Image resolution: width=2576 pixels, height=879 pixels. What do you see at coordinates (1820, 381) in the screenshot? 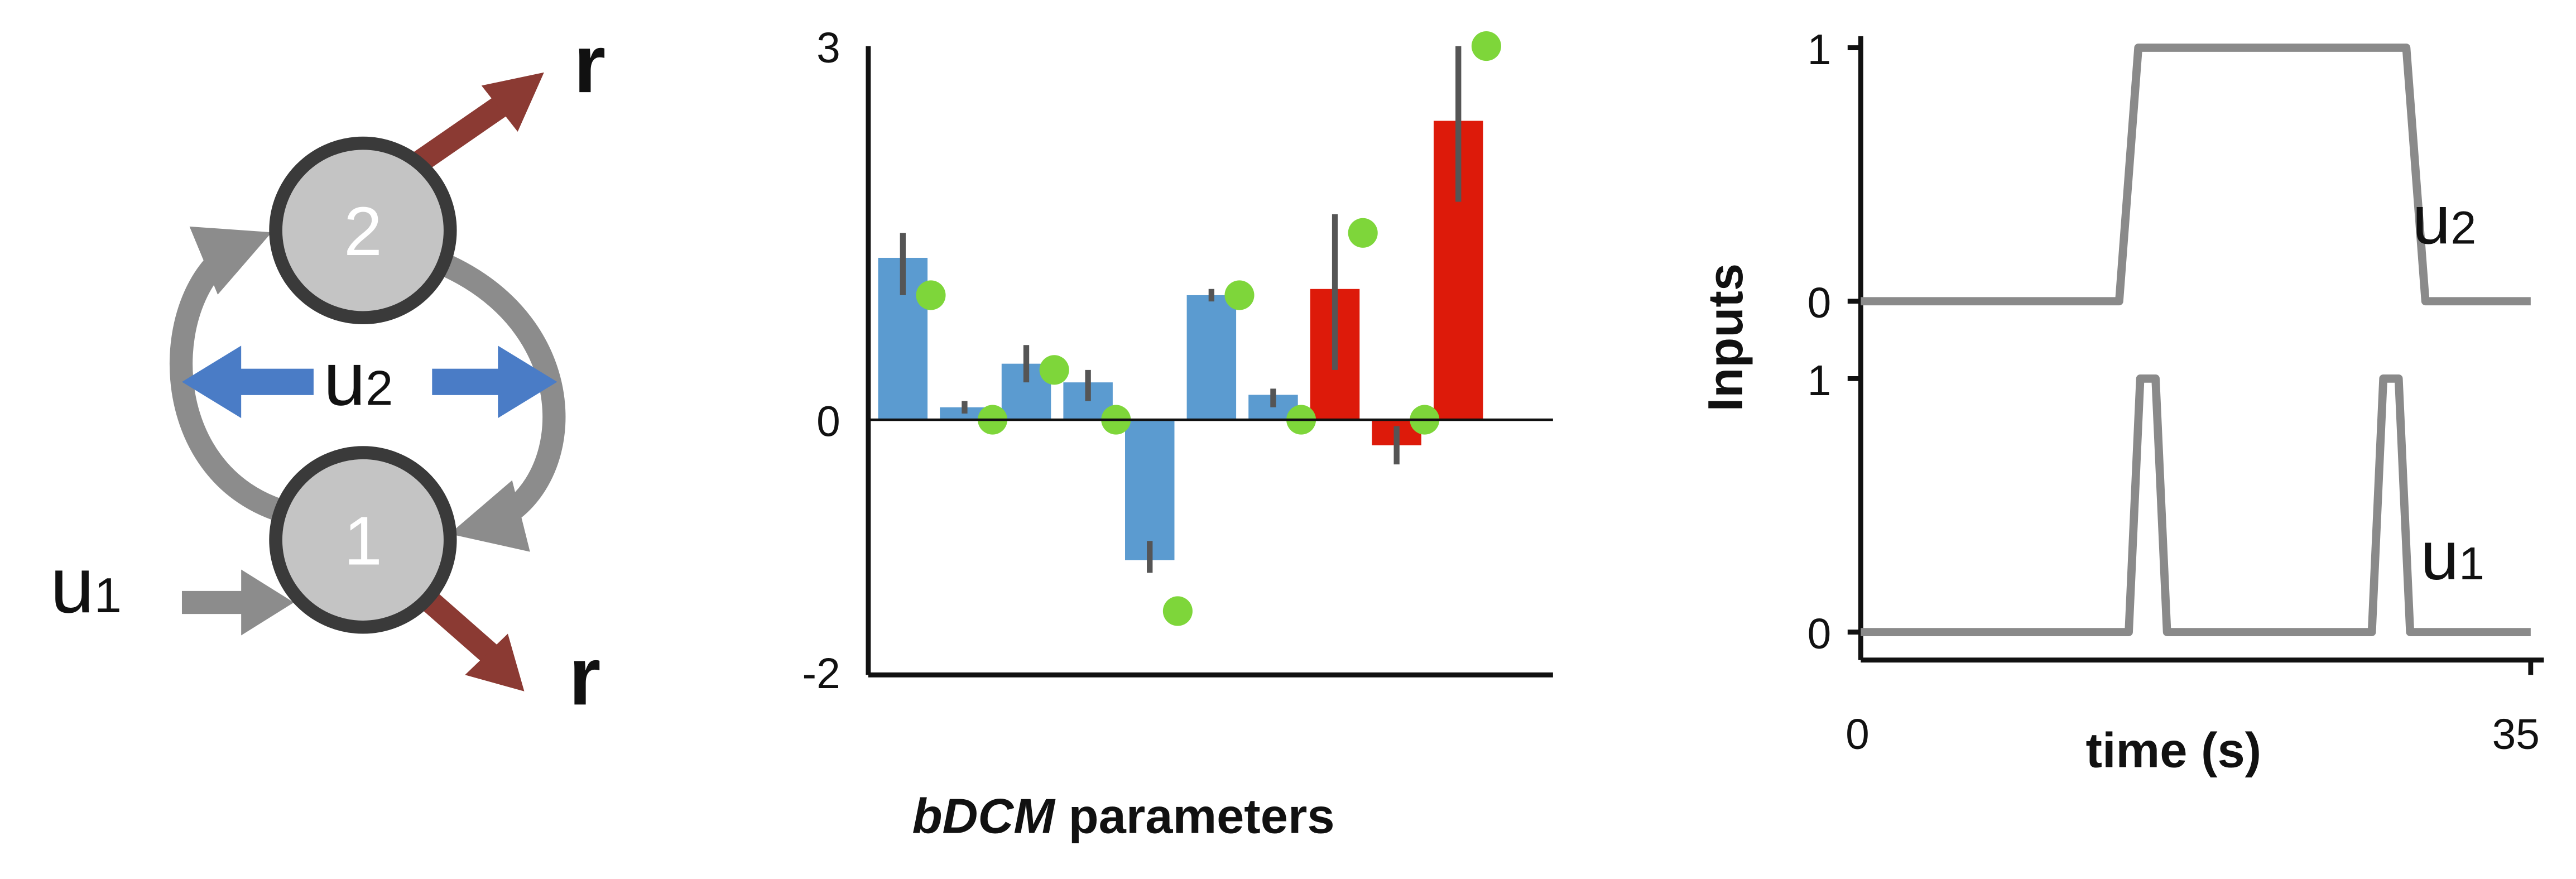
I see `y-tick-bottom-high: 1` at bounding box center [1820, 381].